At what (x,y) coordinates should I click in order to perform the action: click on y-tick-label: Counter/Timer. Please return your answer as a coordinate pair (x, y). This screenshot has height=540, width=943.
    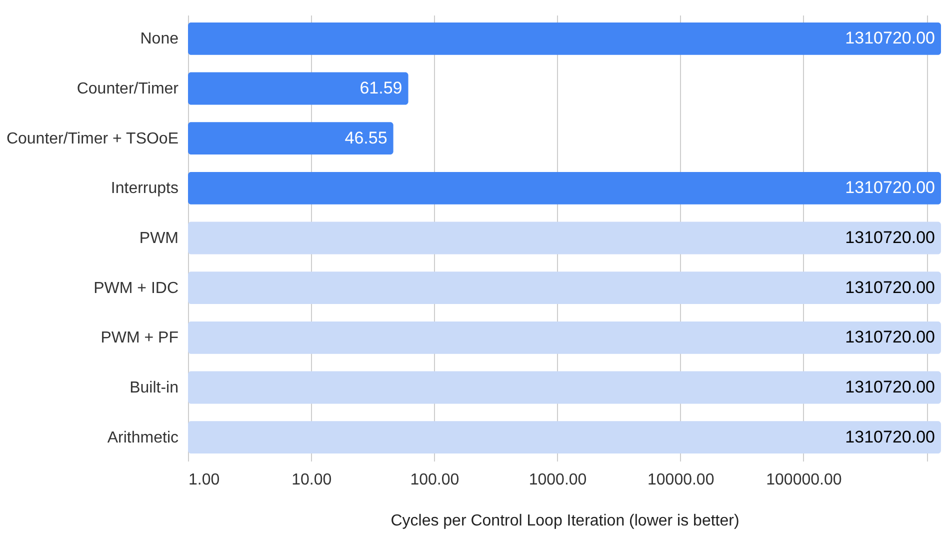
    Looking at the image, I should click on (128, 89).